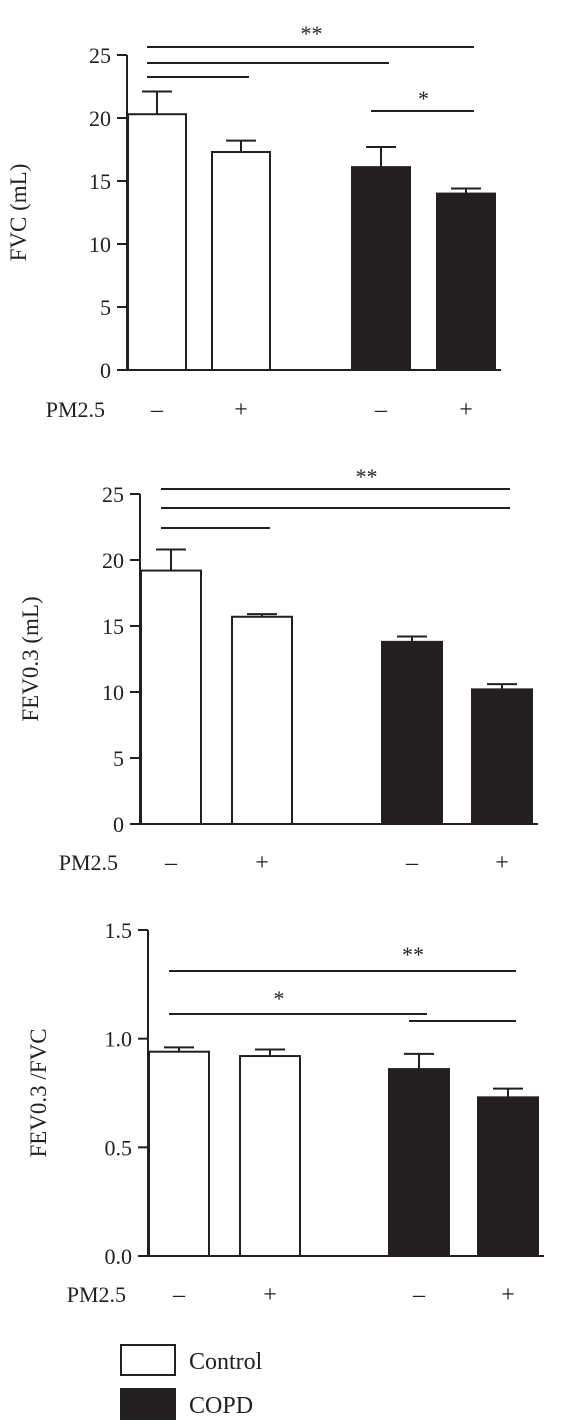  What do you see at coordinates (38, 1092) in the screenshot?
I see `y-axis-label: FEV0.3 /FVC` at bounding box center [38, 1092].